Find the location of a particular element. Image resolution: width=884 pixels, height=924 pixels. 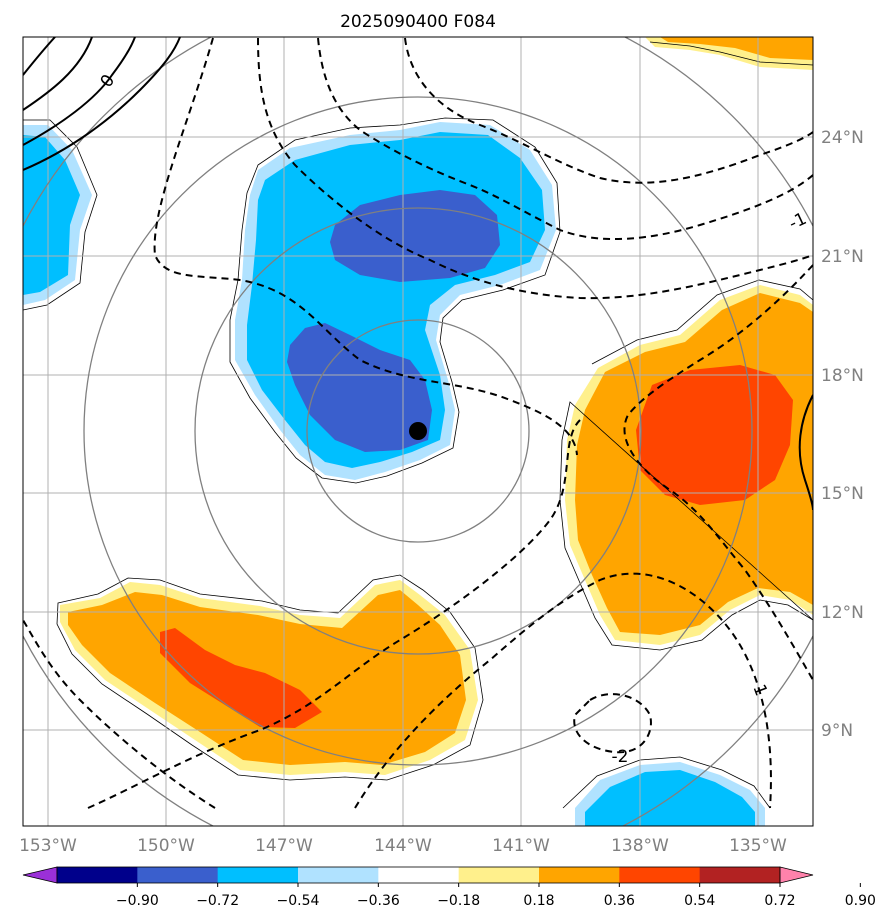

latitude-labels: 24°N 21°N 18°N 15°N 12°N 9°N is located at coordinates (842, 434).